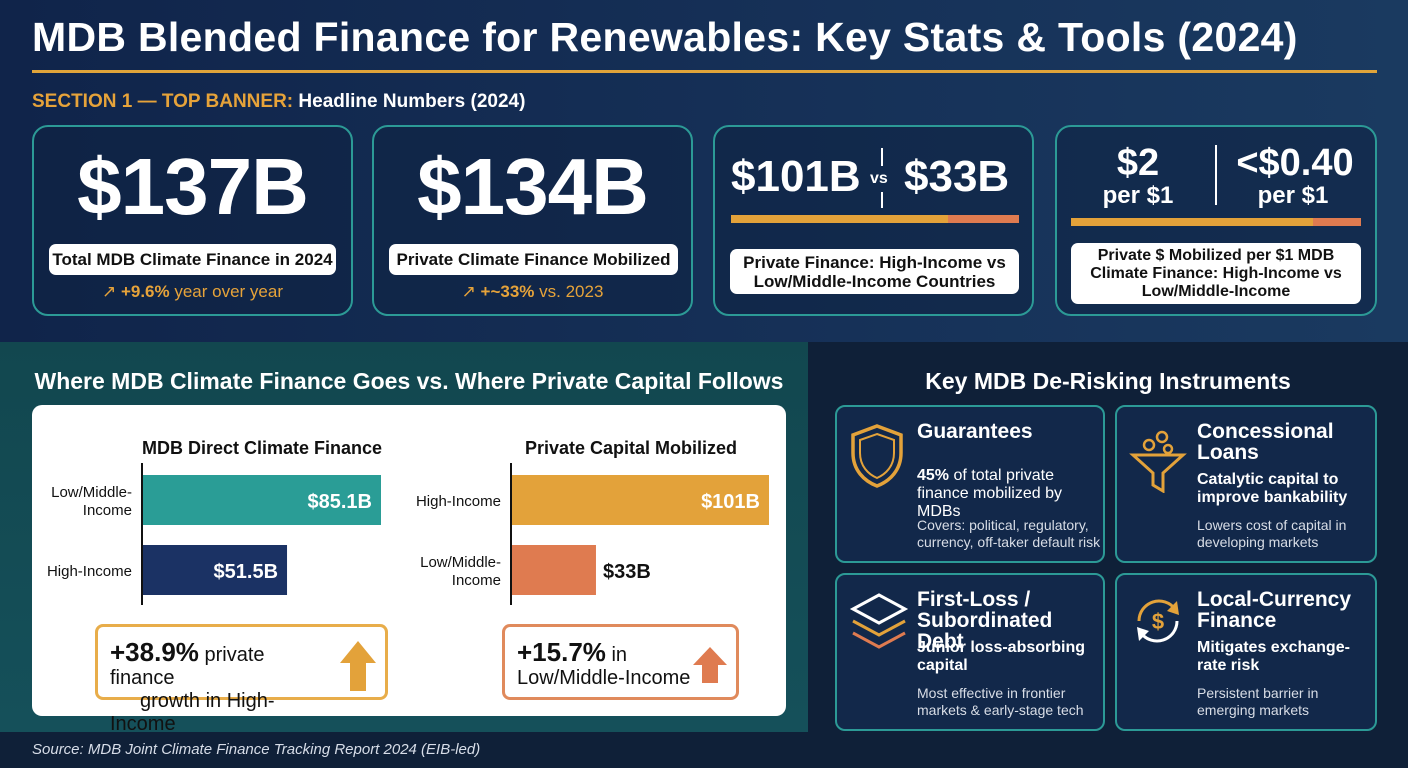  What do you see at coordinates (879, 178) in the screenshot?
I see `vs-label: vs` at bounding box center [879, 178].